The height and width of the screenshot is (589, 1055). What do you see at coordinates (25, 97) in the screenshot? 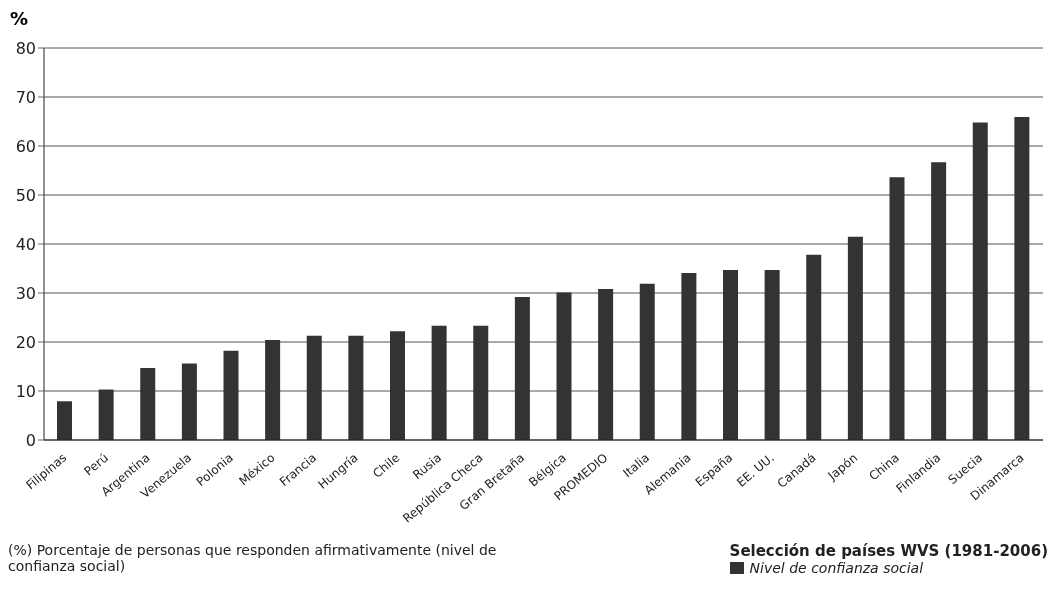
I see `y-tick-label: 70` at bounding box center [25, 97].